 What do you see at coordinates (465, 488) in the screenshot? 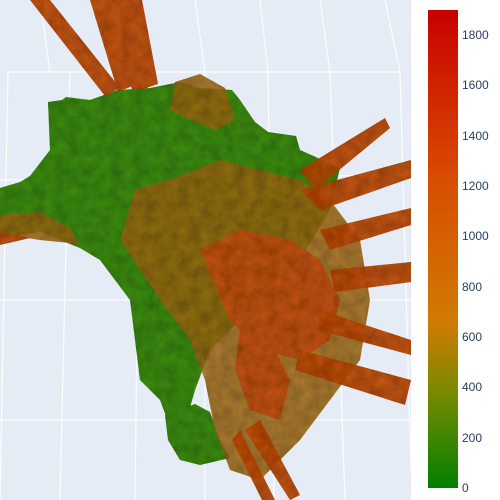
I see `colorbar-tick-label: 0` at bounding box center [465, 488].